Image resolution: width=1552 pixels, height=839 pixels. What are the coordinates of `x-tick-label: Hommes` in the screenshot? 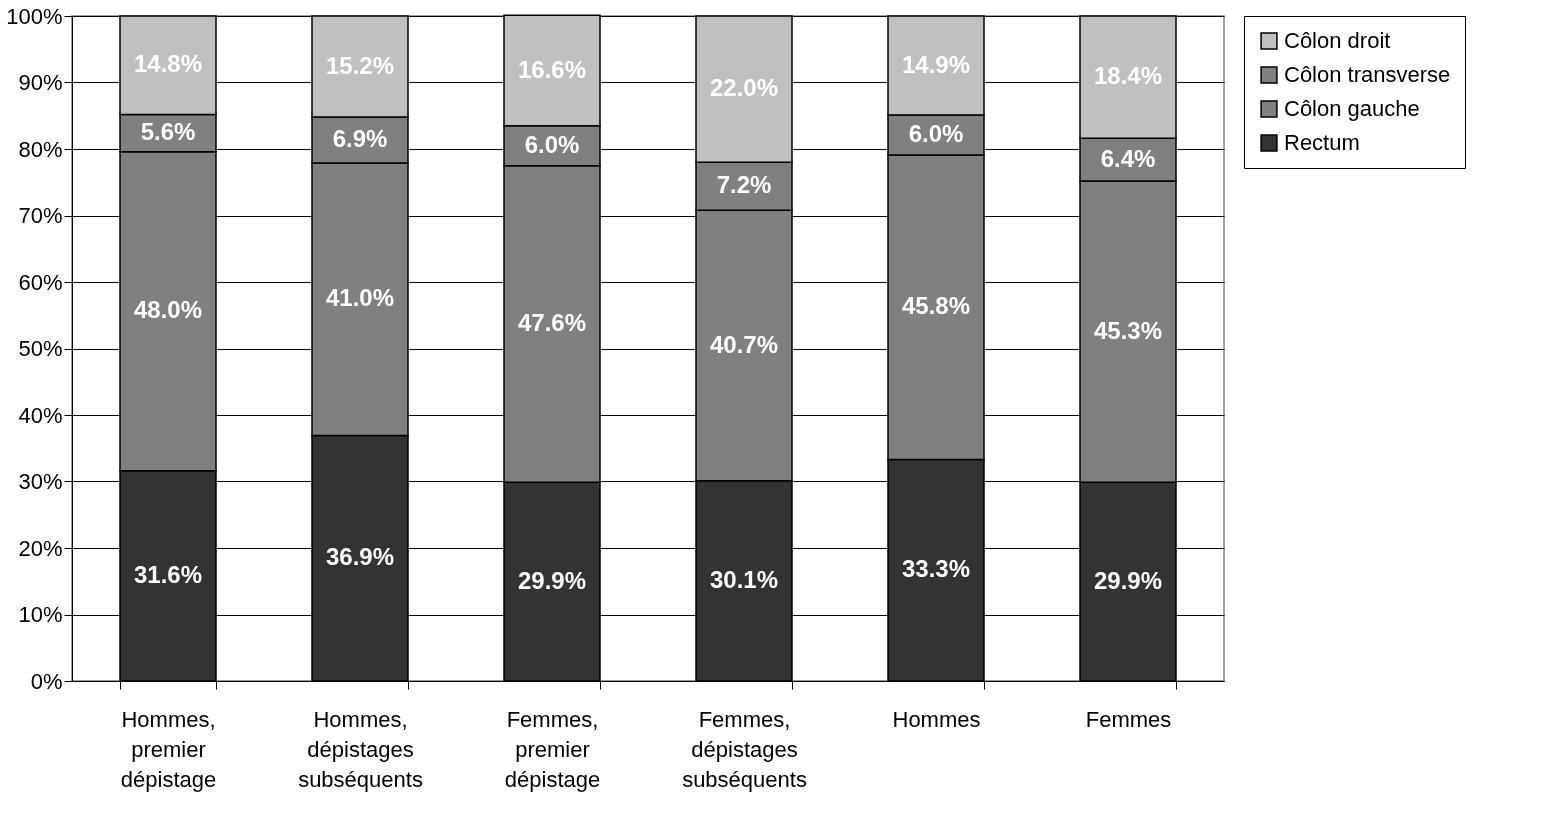 It's located at (936, 719).